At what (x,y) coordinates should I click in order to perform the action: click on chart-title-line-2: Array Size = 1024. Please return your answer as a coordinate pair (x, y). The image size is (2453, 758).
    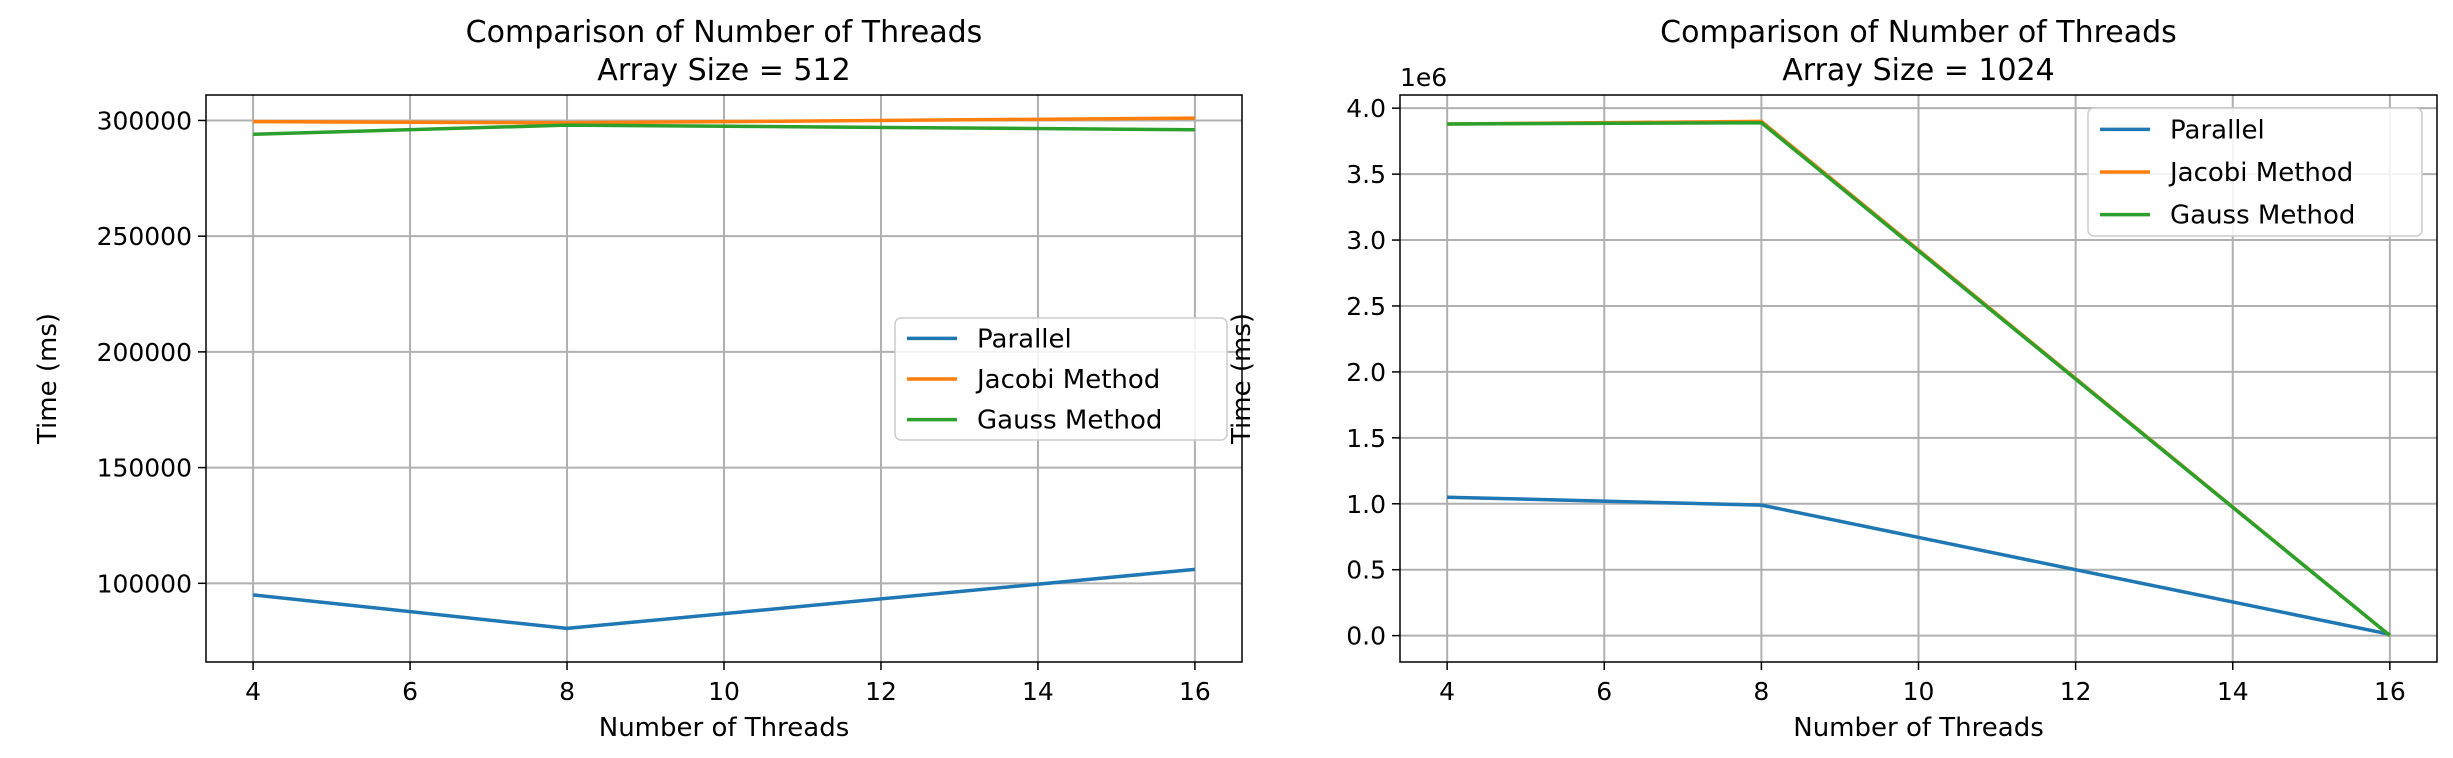
    Looking at the image, I should click on (1918, 70).